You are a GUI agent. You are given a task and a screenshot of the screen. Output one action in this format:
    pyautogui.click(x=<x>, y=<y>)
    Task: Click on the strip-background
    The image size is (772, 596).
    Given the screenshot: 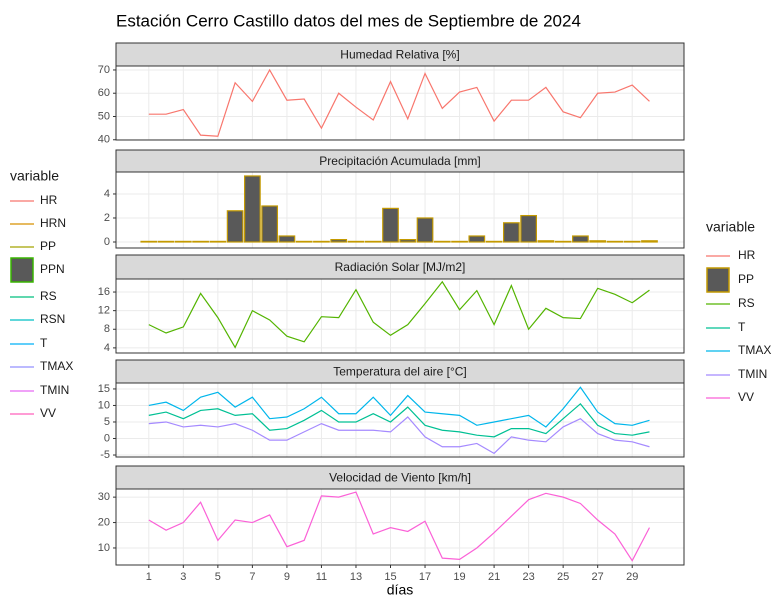 What is the action you would take?
    pyautogui.click(x=400, y=267)
    